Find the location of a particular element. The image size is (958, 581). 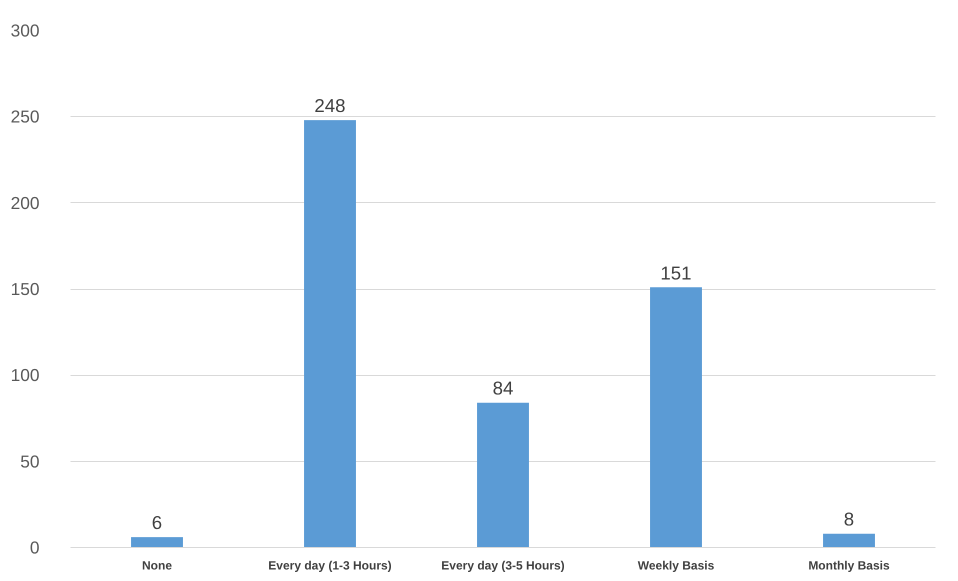

y-tick-label: 0 is located at coordinates (35, 548).